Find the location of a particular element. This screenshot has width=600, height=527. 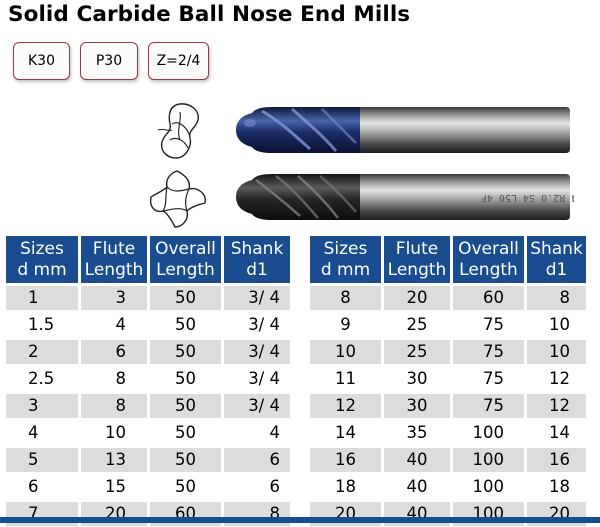

table-row: 3 8 50 3/ 4 is located at coordinates (148, 404).